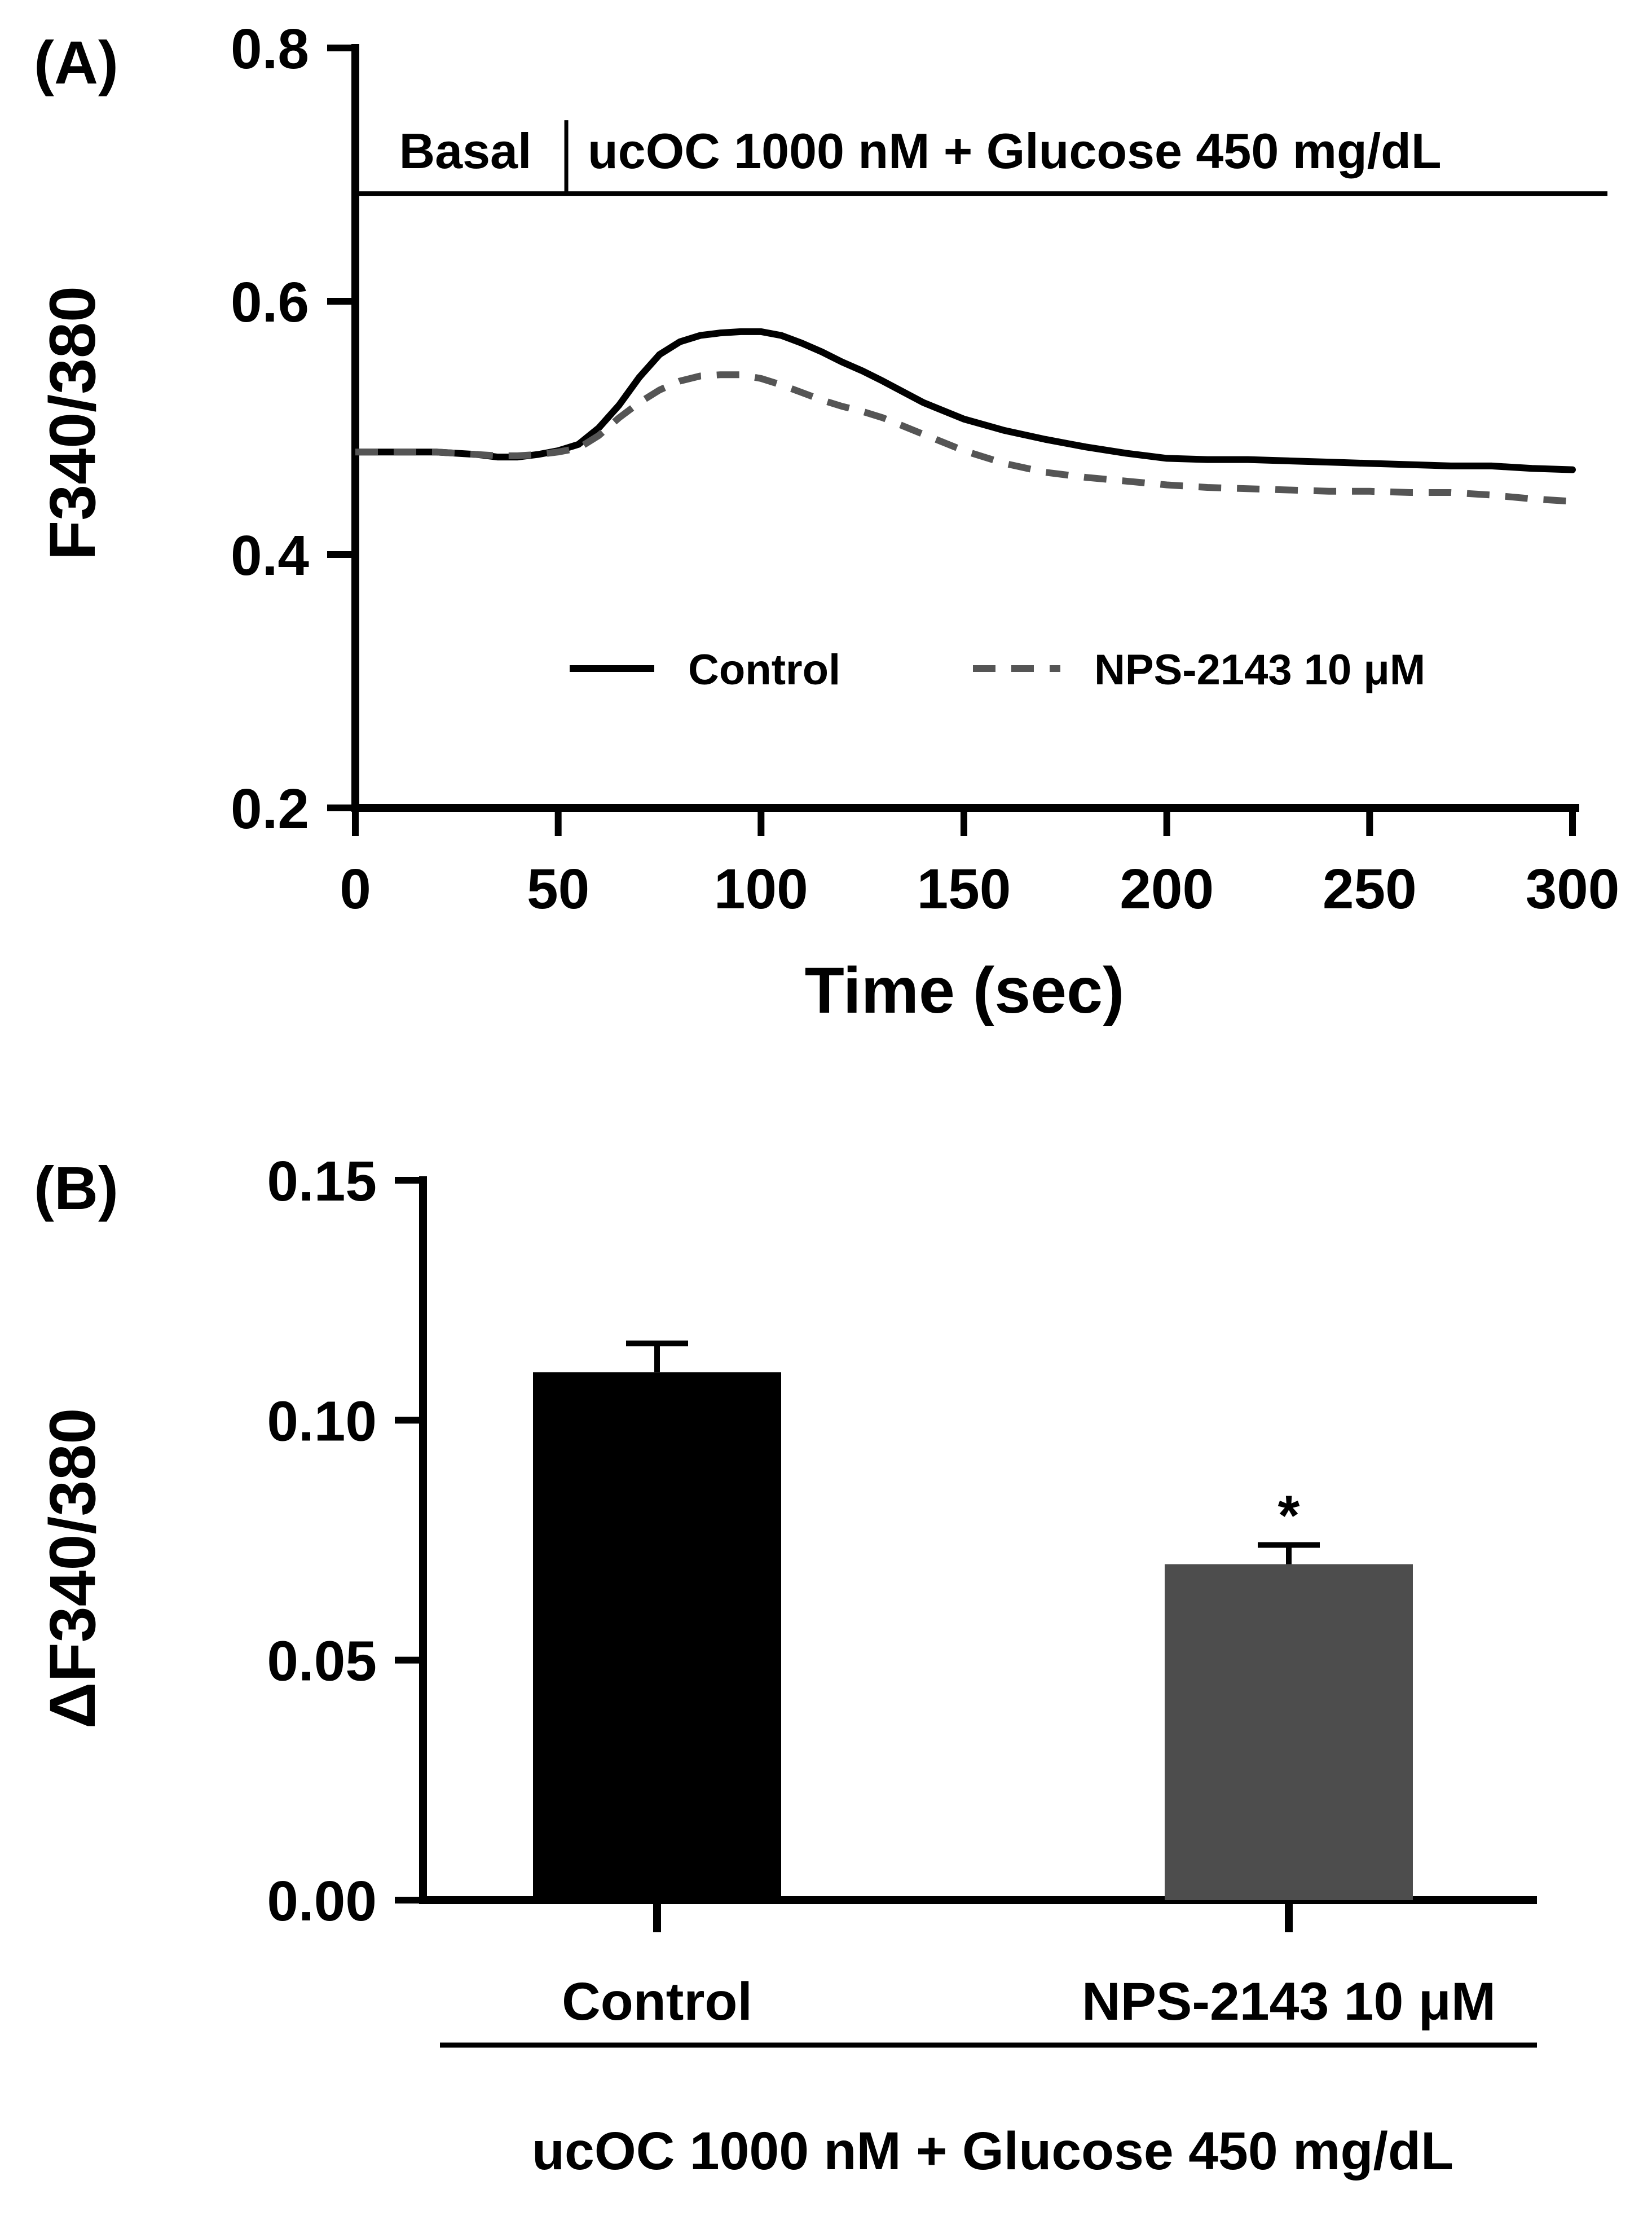 Image resolution: width=1652 pixels, height=2220 pixels. Describe the element at coordinates (657, 1636) in the screenshot. I see `bar-control` at that location.